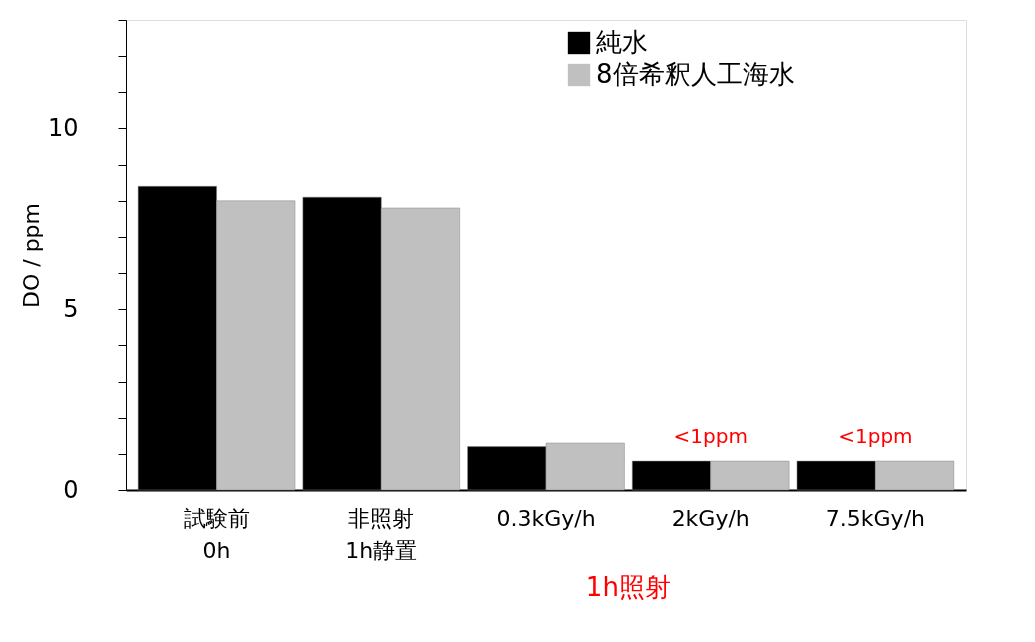 The height and width of the screenshot is (642, 1035). What do you see at coordinates (31, 255) in the screenshot?
I see `y-axis-title: DO / ppm` at bounding box center [31, 255].